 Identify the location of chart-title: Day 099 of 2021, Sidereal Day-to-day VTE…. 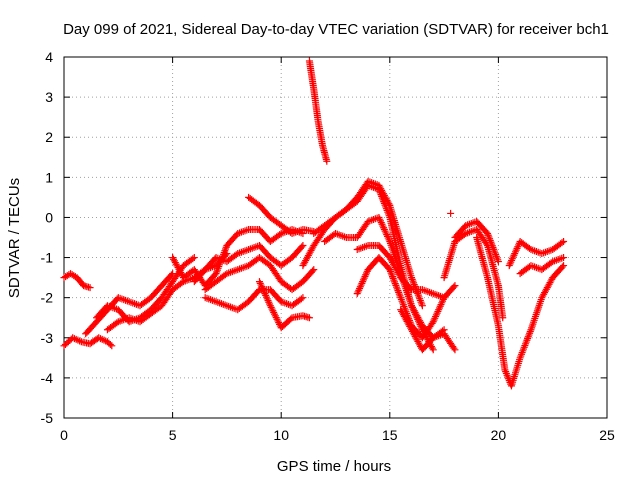
(336, 29).